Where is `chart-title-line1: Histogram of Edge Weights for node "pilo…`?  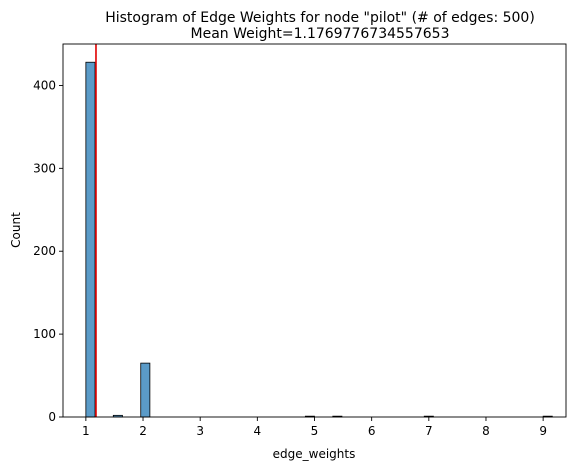 chart-title-line1: Histogram of Edge Weights for node "pilo… is located at coordinates (320, 18).